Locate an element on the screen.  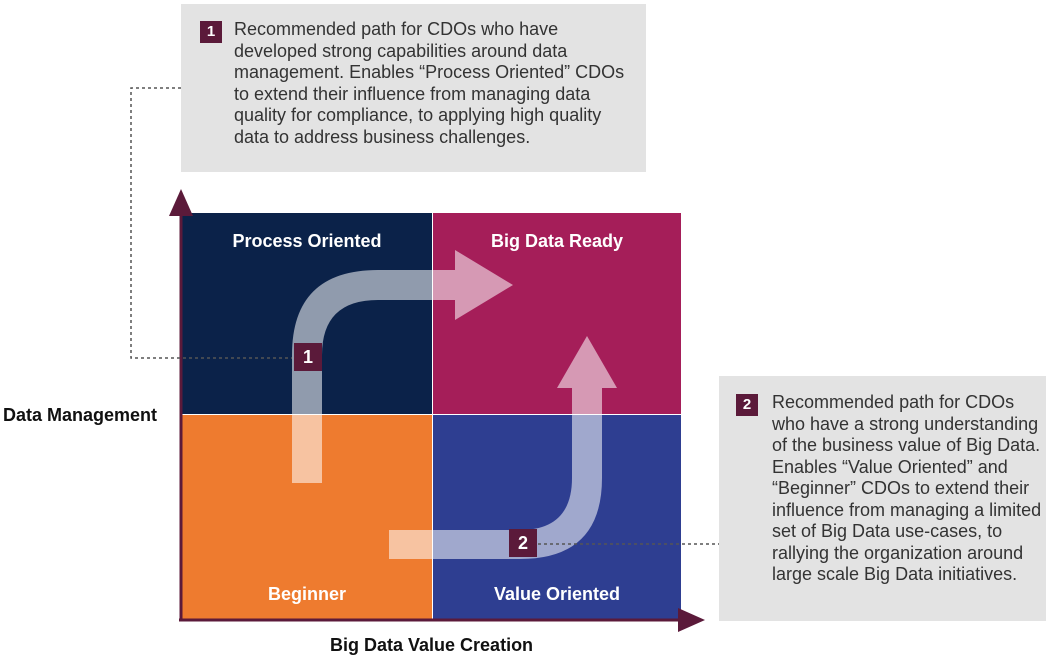
path-2-marker: 2 is located at coordinates (523, 543).